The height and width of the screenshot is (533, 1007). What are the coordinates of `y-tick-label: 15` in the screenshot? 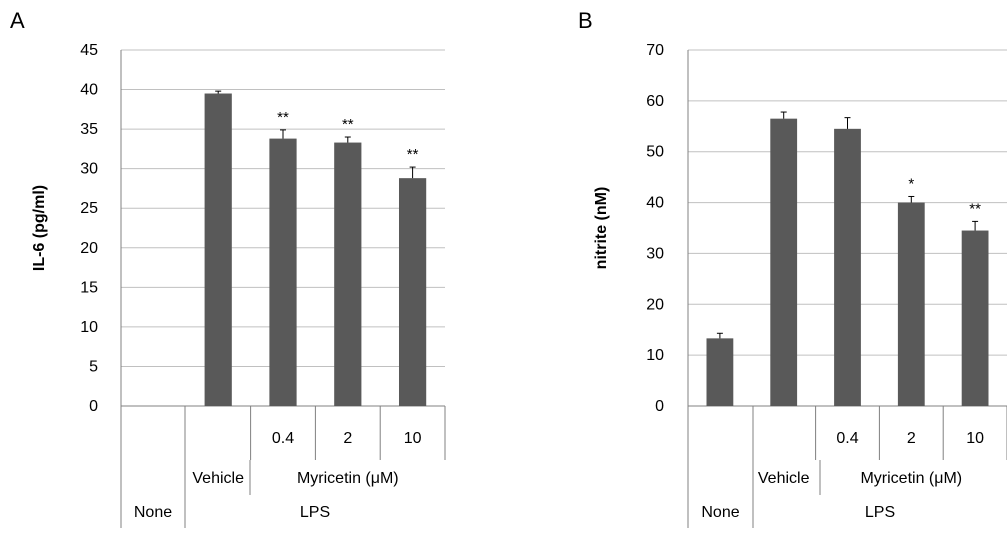 It's located at (89, 287).